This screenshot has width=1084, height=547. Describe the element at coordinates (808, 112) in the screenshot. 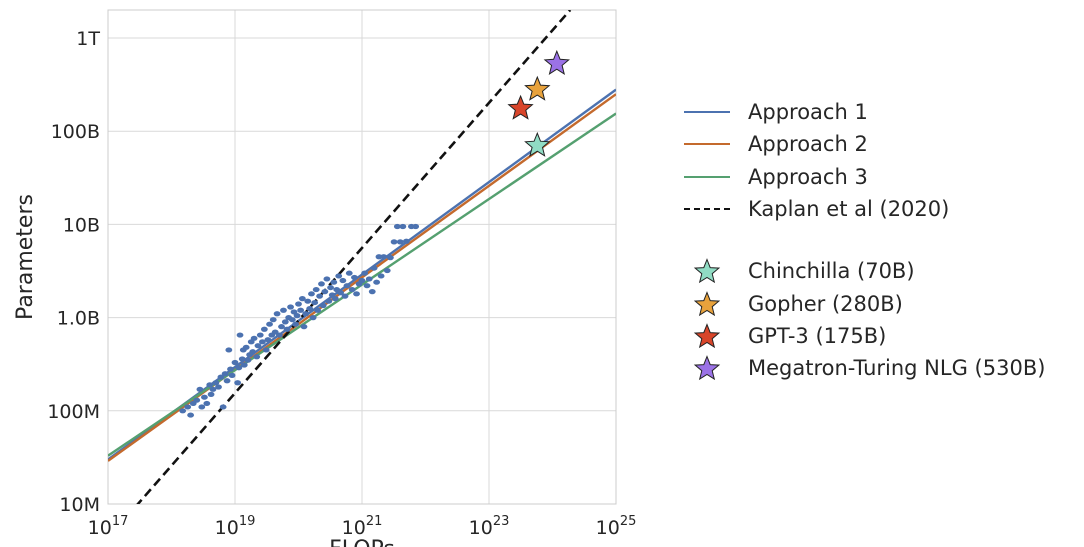

I see `legend-label: Approach 1` at that location.